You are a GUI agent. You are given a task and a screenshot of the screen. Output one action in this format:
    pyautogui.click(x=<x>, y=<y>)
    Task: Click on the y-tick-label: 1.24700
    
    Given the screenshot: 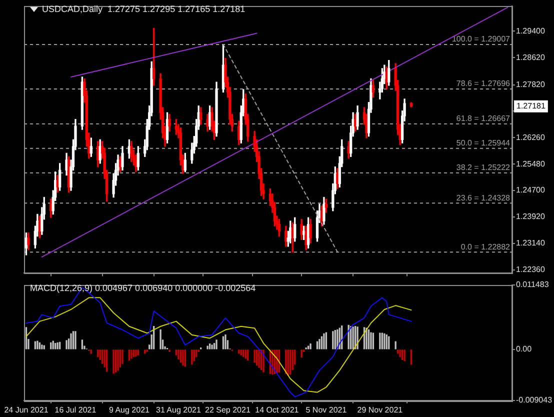 What is the action you would take?
    pyautogui.click(x=531, y=190)
    